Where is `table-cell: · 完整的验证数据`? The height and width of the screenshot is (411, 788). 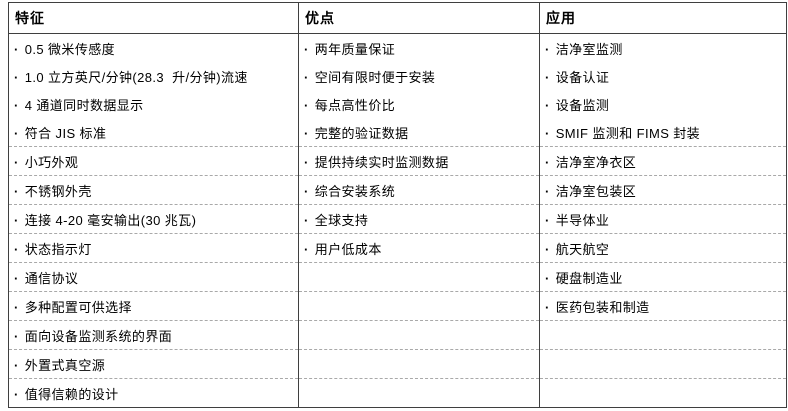 table-cell: · 完整的验证数据 is located at coordinates (419, 132).